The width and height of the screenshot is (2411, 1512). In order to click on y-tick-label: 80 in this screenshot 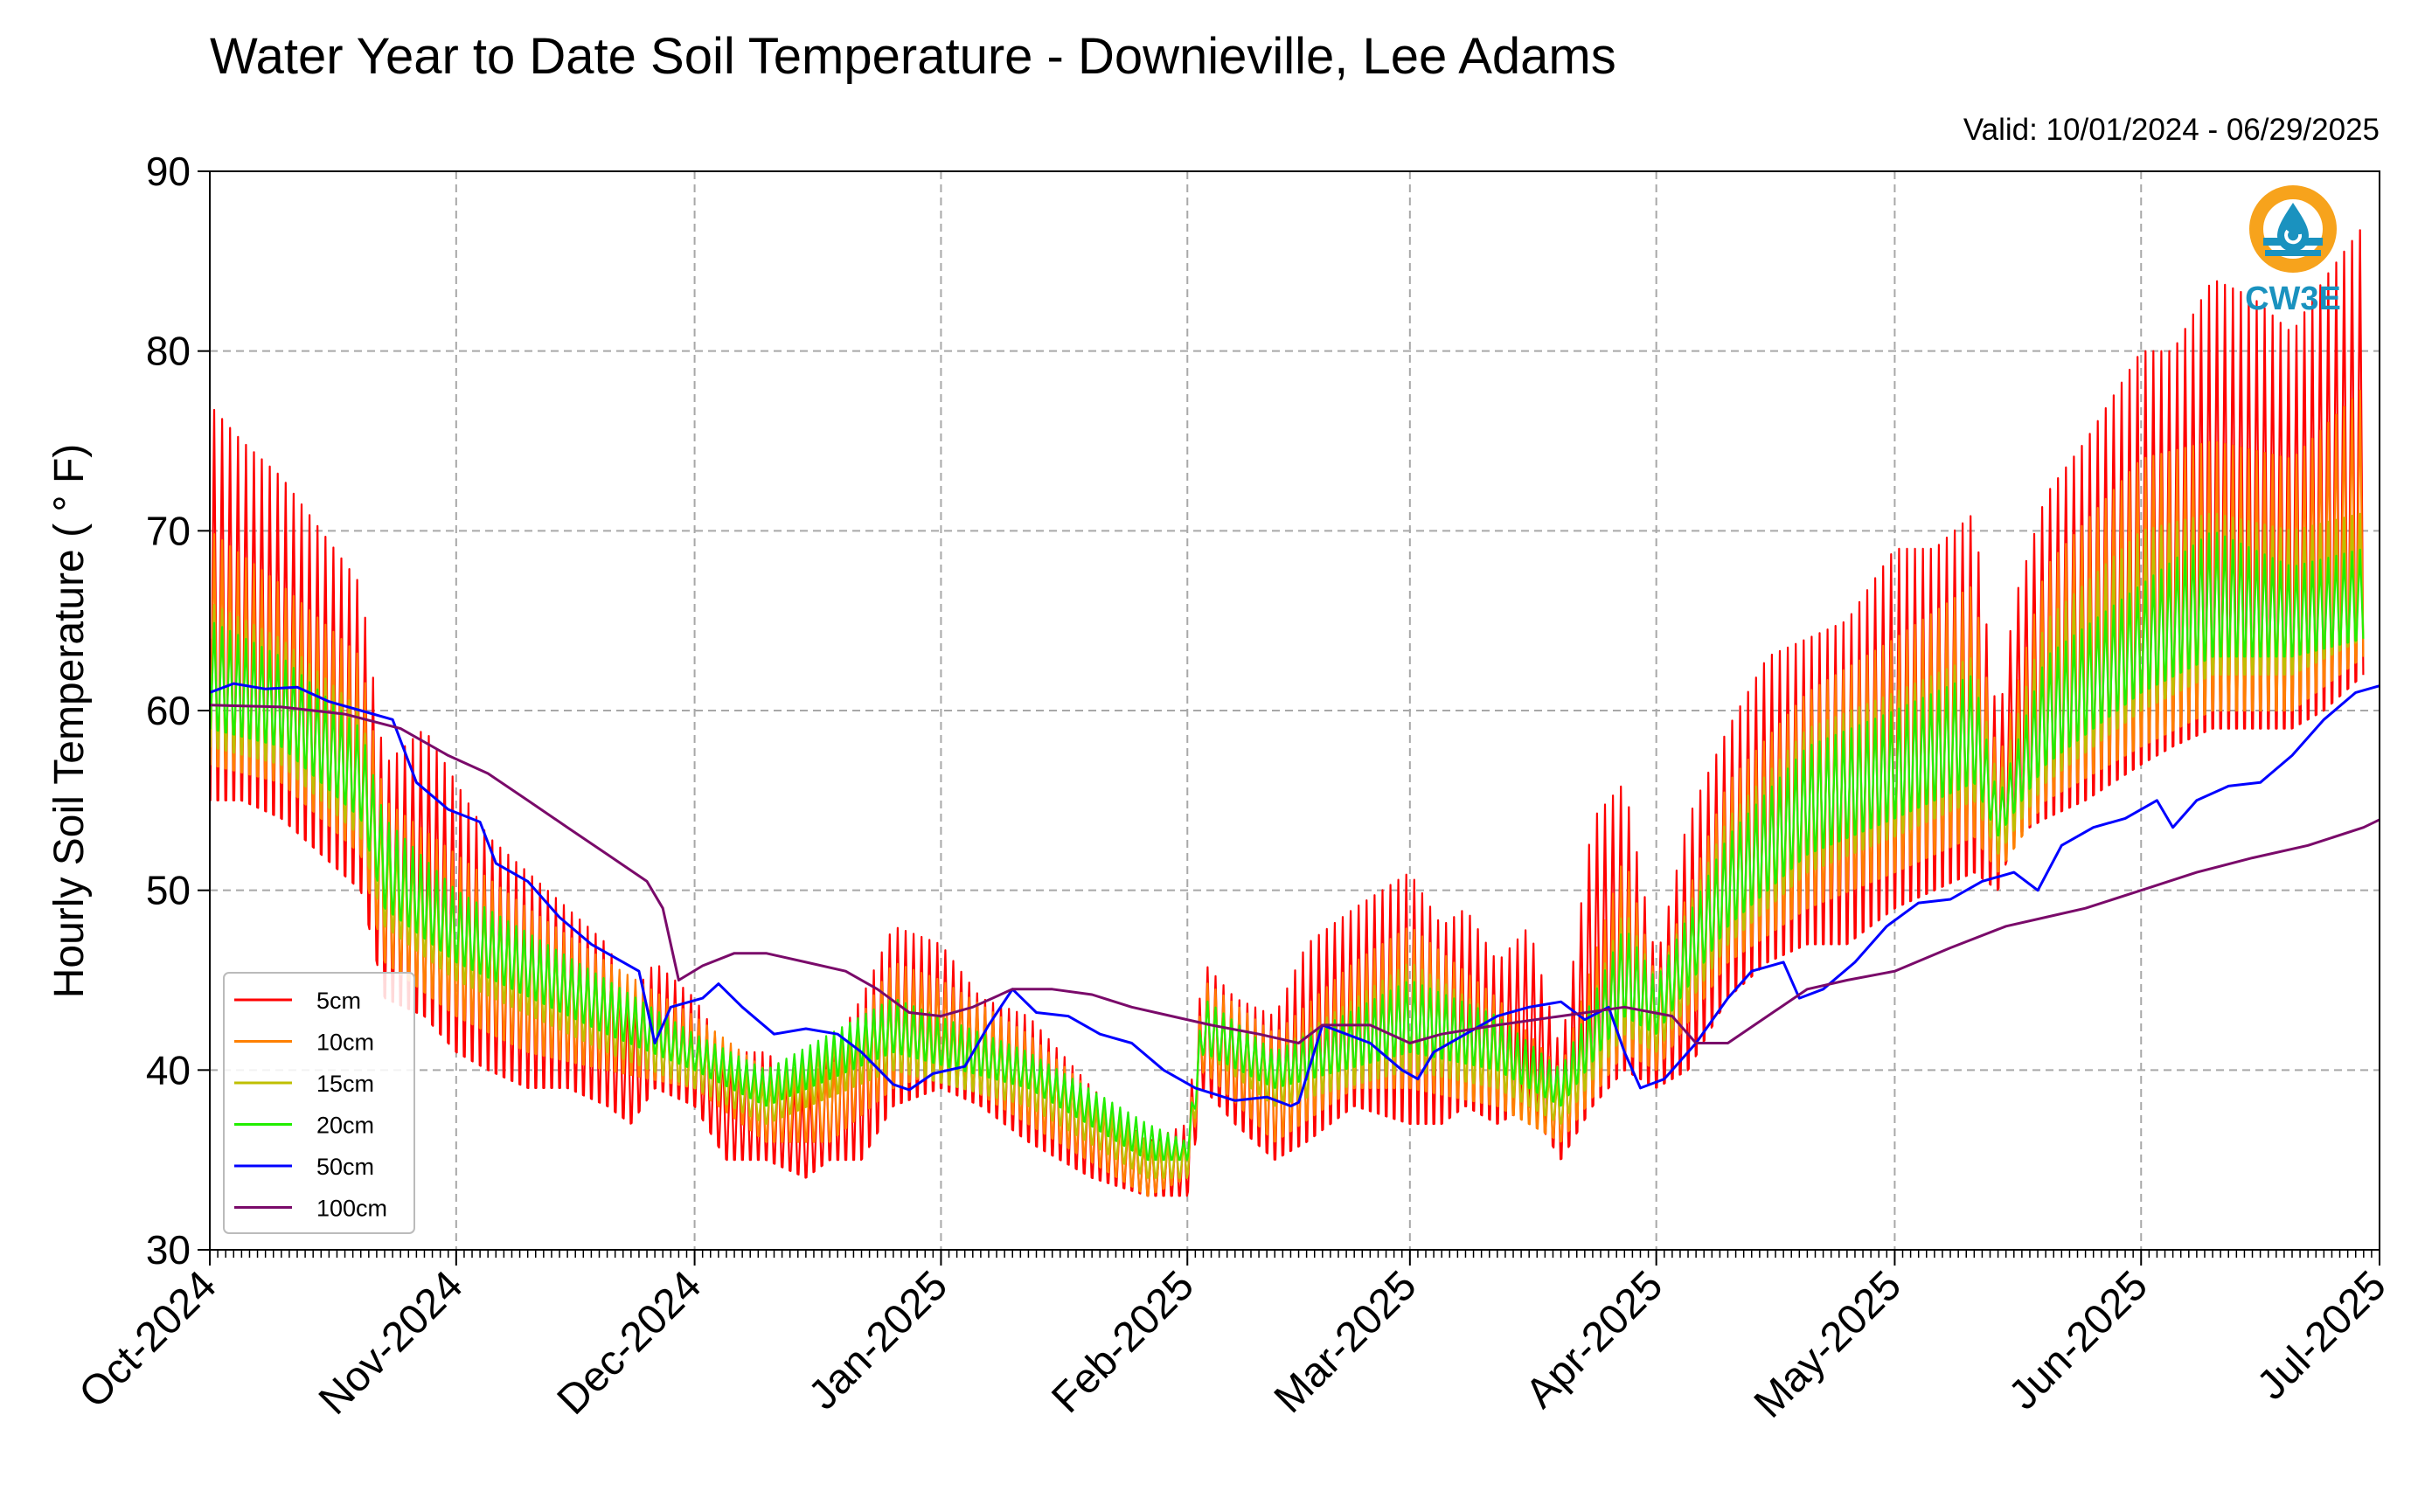, I will do `click(169, 351)`.